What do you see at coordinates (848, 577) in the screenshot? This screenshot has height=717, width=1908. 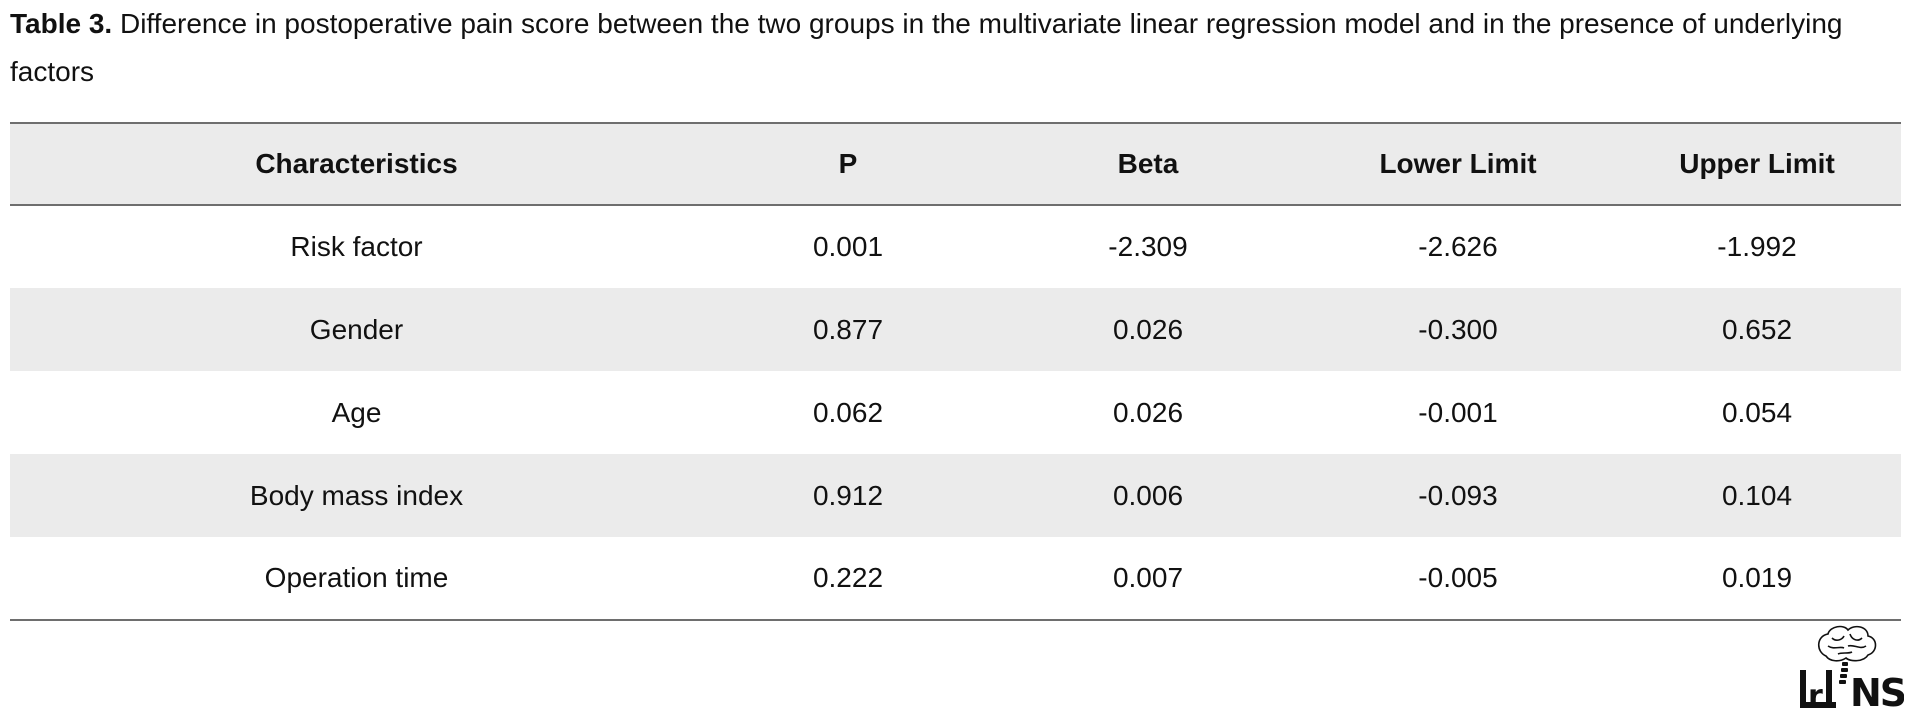 I see `cell-p: 0.222` at bounding box center [848, 577].